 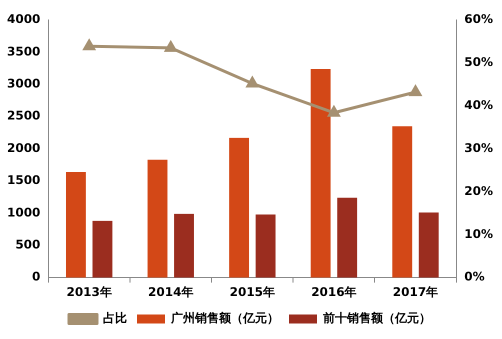 I want to click on x-tick-label: 2014年, so click(x=171, y=291).